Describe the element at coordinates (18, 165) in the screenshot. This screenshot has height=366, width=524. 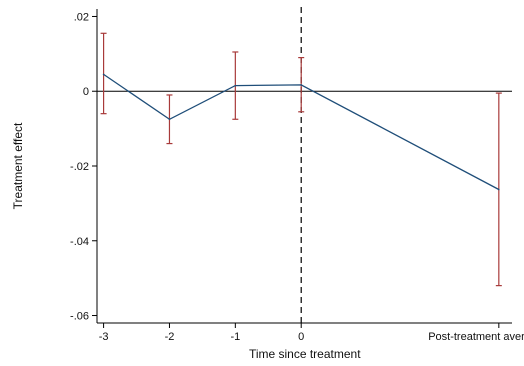
I see `y-axis-title: Treatment effect` at that location.